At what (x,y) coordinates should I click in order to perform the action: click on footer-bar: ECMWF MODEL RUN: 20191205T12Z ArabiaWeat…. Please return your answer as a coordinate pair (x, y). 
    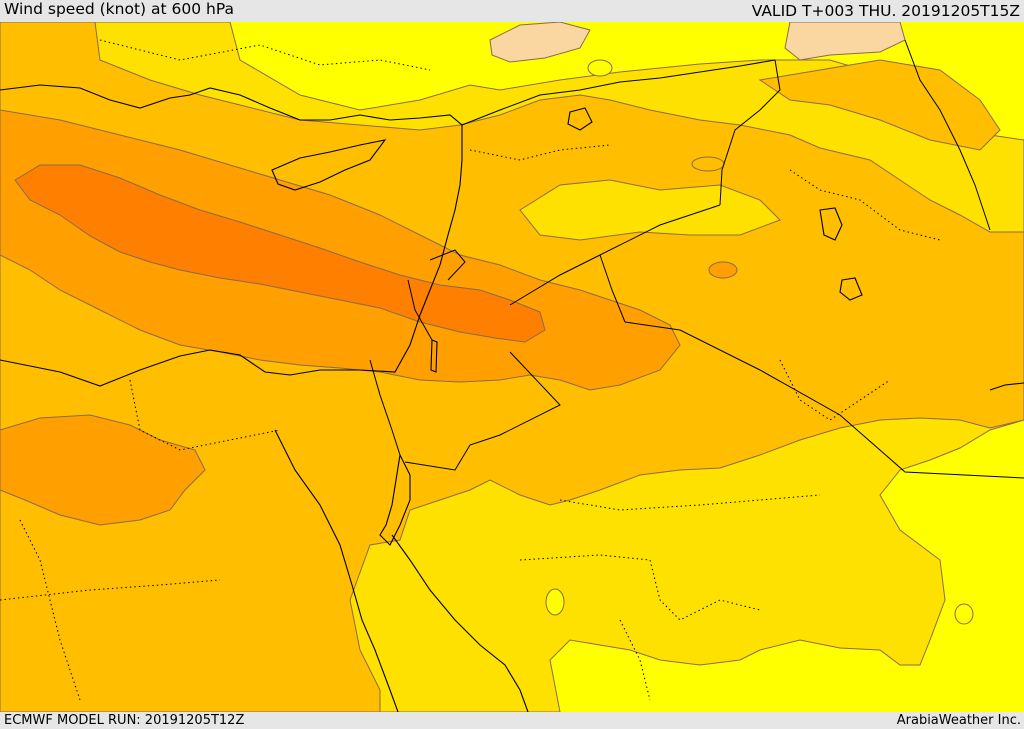
    Looking at the image, I should click on (512, 720).